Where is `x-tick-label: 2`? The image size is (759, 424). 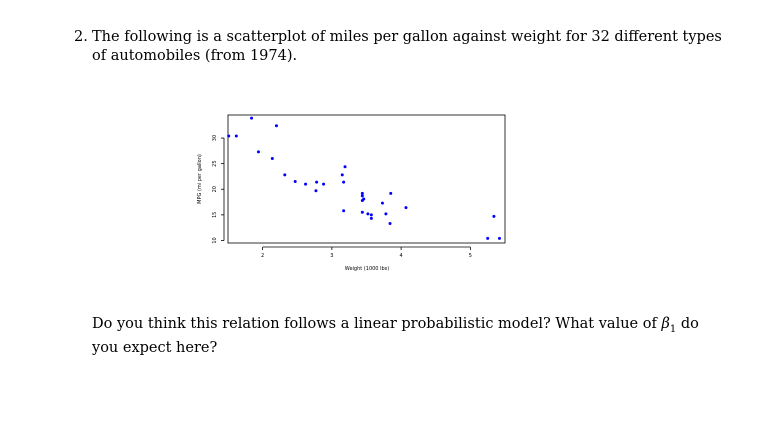 x-tick-label: 2 is located at coordinates (262, 256).